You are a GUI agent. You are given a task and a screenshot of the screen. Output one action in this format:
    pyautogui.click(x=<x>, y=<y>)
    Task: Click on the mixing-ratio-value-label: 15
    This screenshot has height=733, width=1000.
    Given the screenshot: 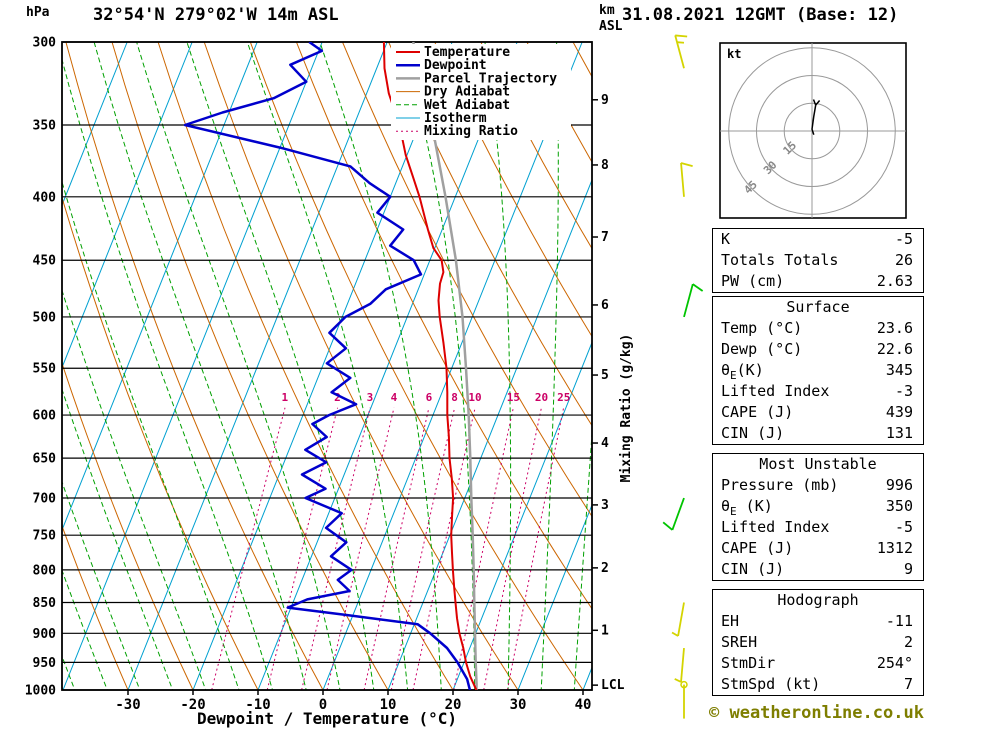 What is the action you would take?
    pyautogui.click(x=513, y=397)
    